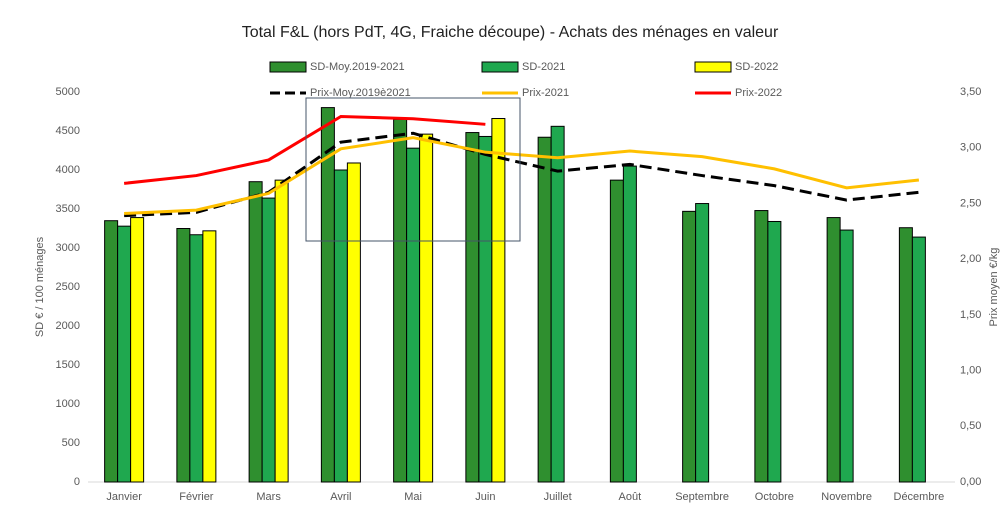 The width and height of the screenshot is (1005, 510). Describe the element at coordinates (196, 497) in the screenshot. I see `x-tick-label: Février` at that location.